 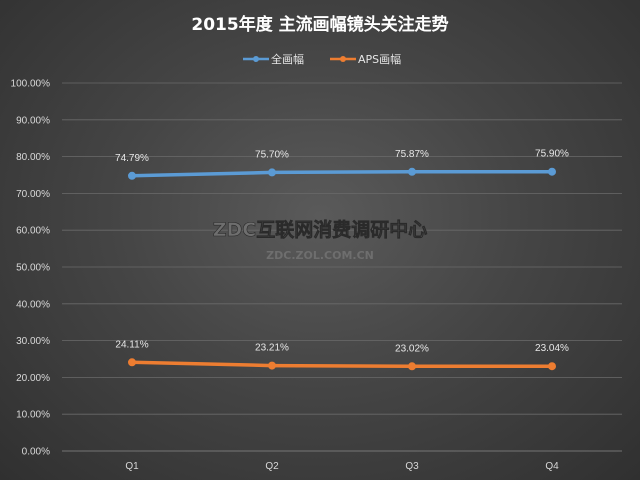 I want to click on data-label: 23.04%, so click(x=552, y=348).